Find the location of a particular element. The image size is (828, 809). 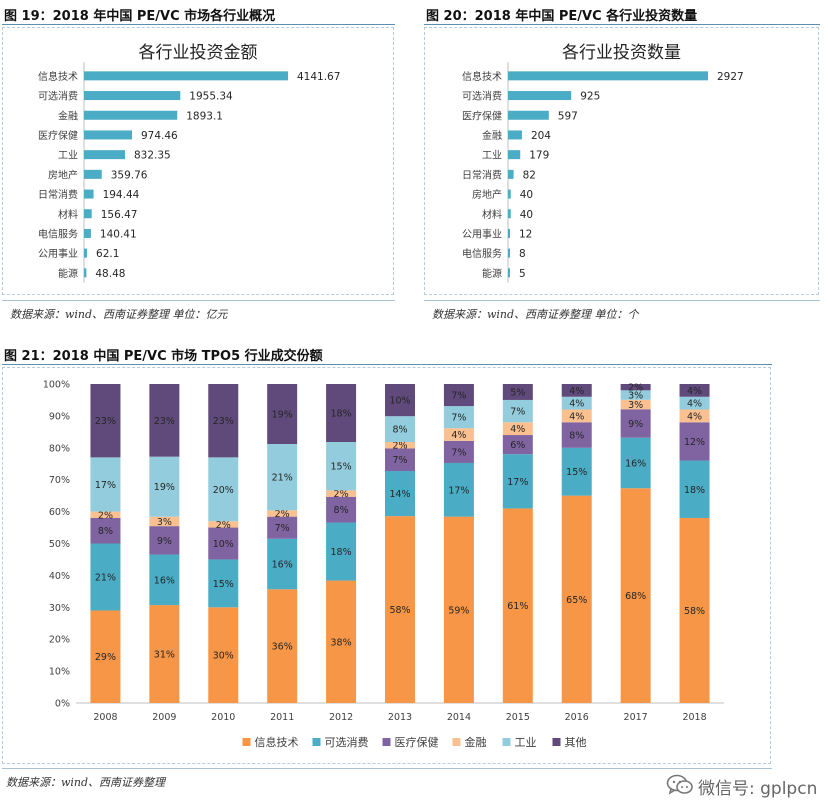

fig21-data-label: 29% is located at coordinates (105, 657).